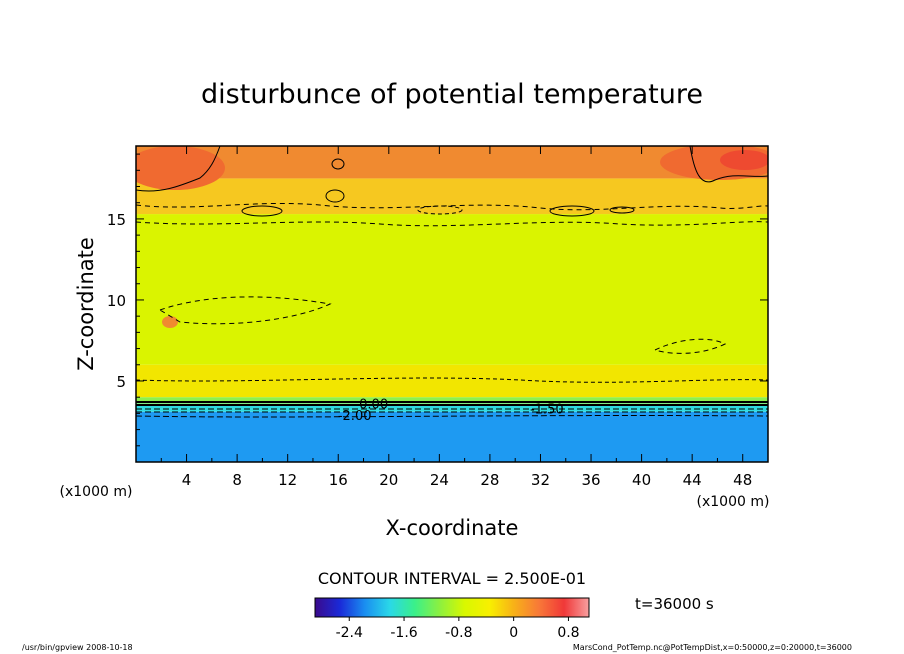 This screenshot has width=904, height=654. I want to click on x-tick-label: 28, so click(489, 480).